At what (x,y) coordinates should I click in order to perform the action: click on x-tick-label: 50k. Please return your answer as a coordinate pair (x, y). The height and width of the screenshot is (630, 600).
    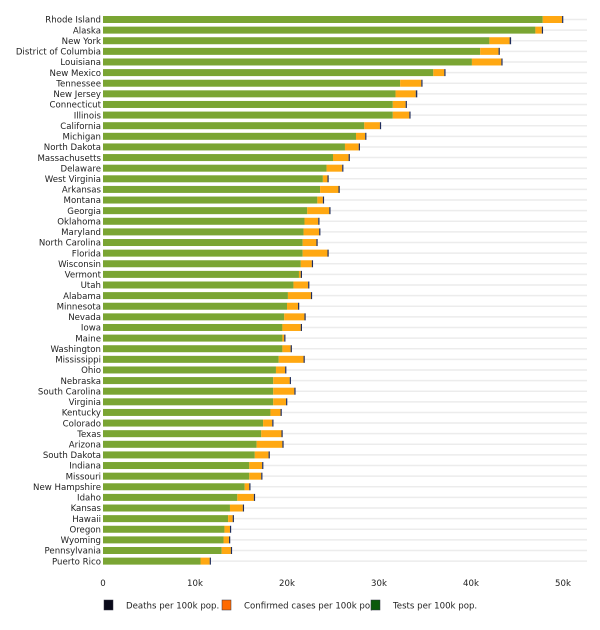
    Looking at the image, I should click on (563, 584).